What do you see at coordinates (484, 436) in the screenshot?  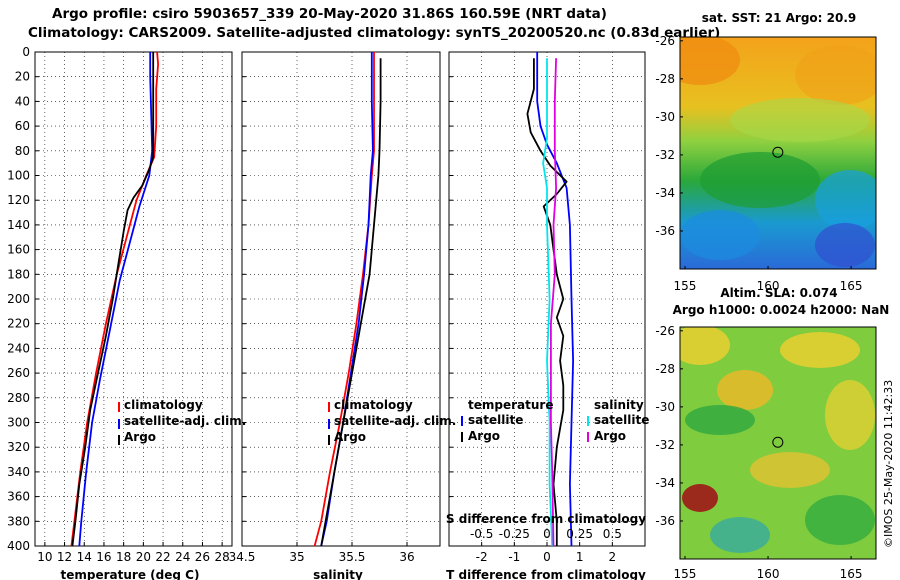 I see `legend-temp-argo: Argo` at bounding box center [484, 436].